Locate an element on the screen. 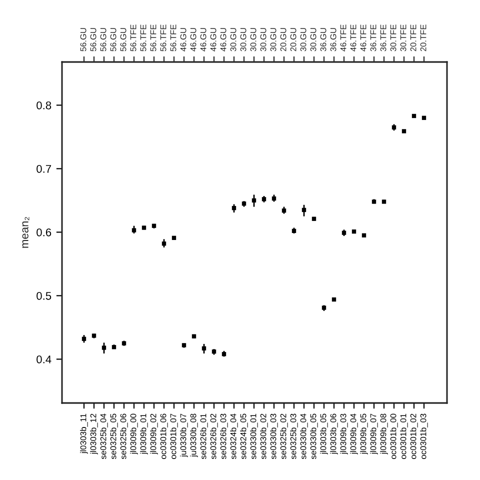 This screenshot has width=480, height=480. x-tick-label: se0324b_05 is located at coordinates (244, 437).